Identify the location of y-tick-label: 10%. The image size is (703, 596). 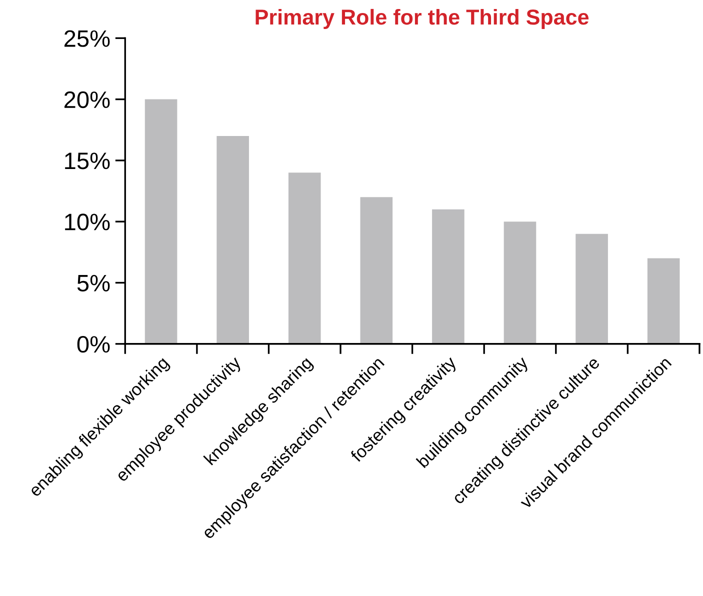
(87, 222).